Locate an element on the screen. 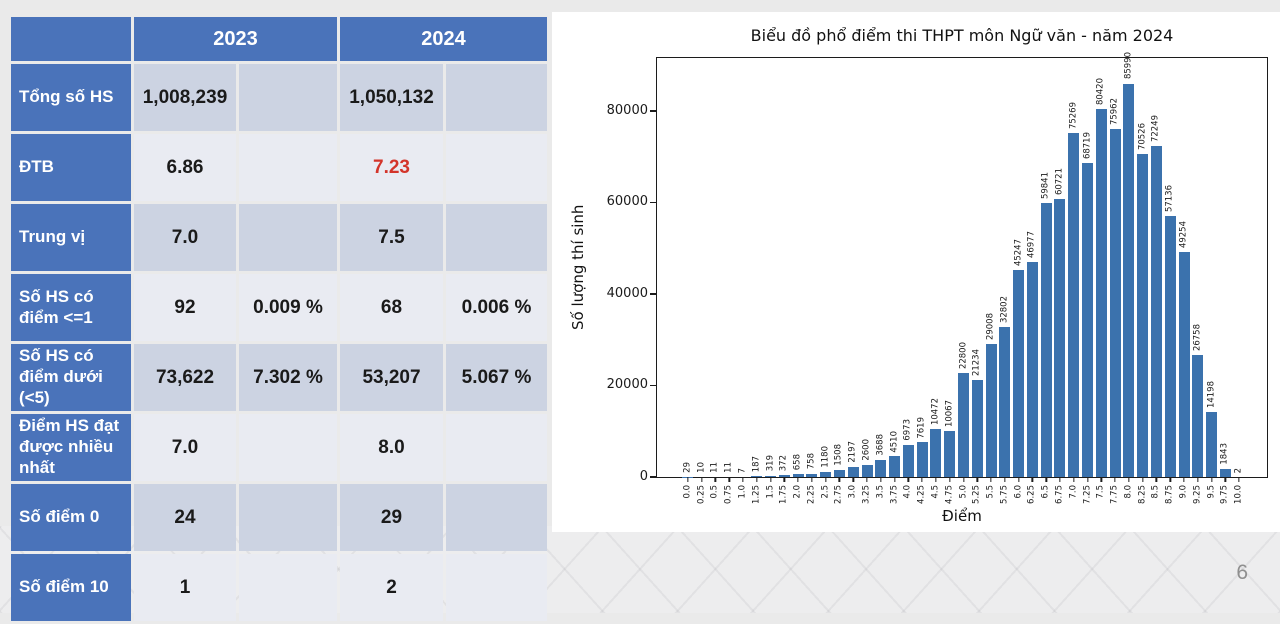 Image resolution: width=1280 pixels, height=624 pixels. x-tick-label: 0.5 is located at coordinates (715, 492).